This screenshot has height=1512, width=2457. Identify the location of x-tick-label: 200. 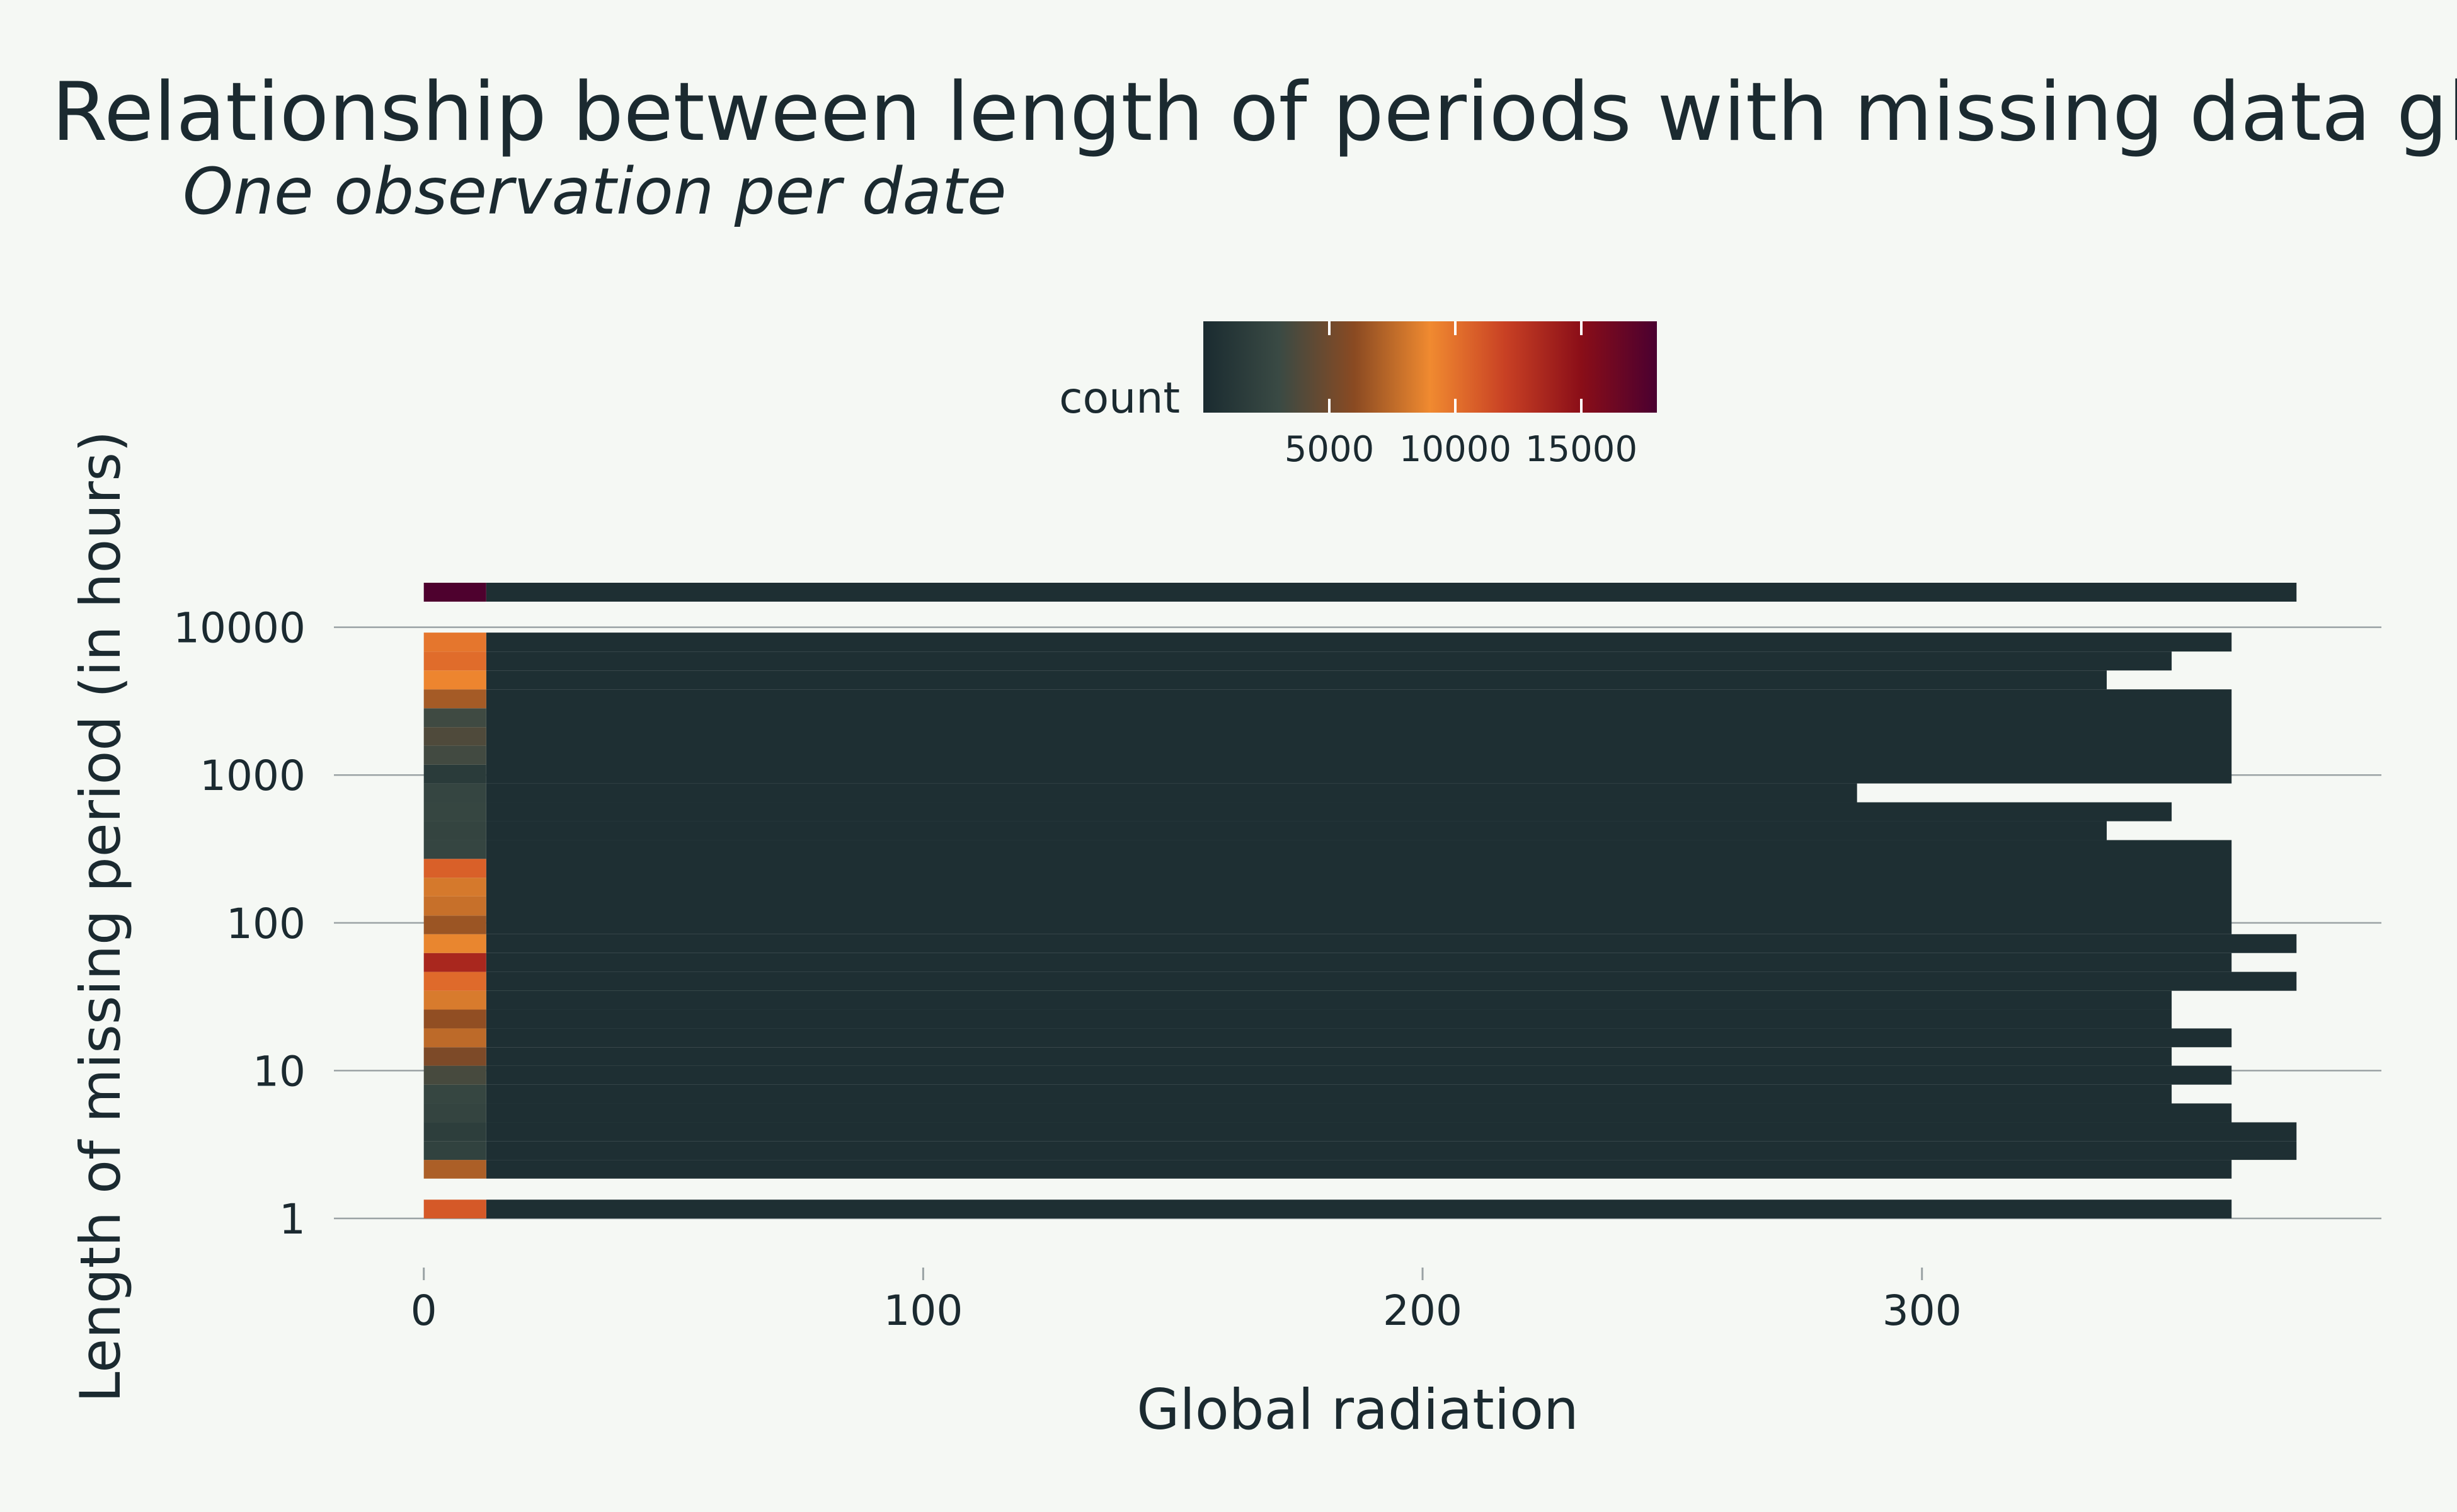
(1422, 1310).